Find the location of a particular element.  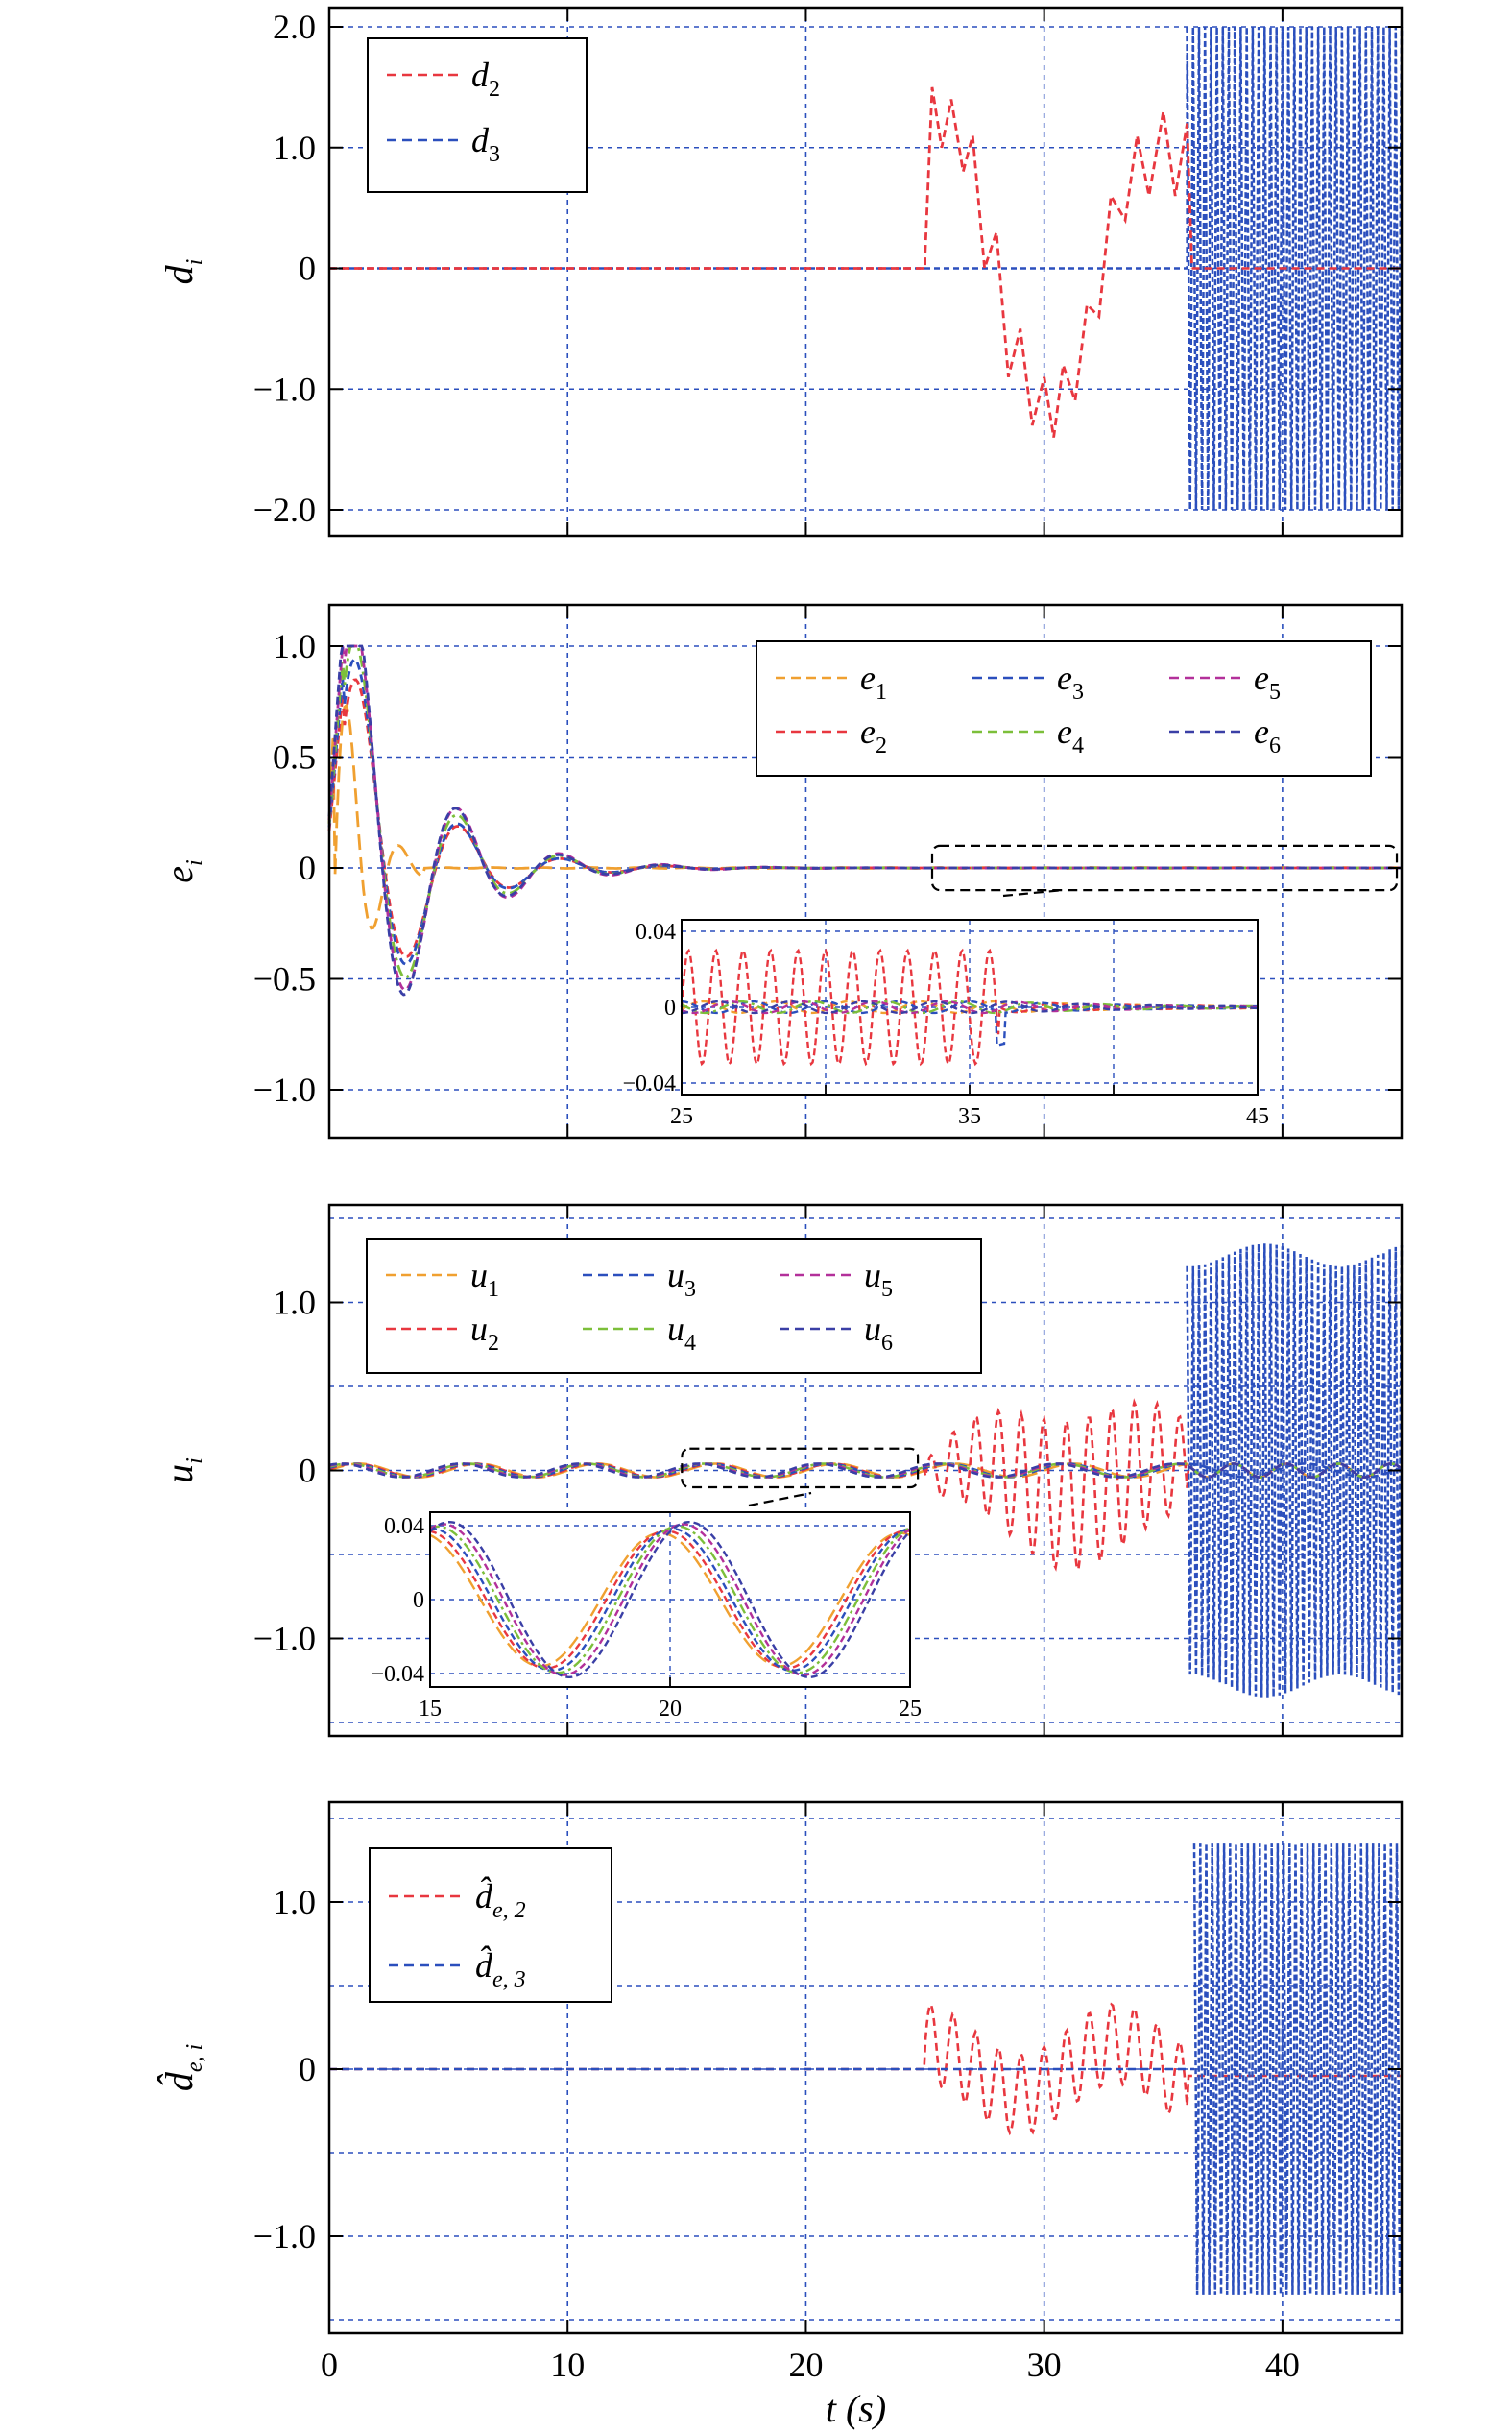

x-axis-label: t (s) is located at coordinates (856, 2408).